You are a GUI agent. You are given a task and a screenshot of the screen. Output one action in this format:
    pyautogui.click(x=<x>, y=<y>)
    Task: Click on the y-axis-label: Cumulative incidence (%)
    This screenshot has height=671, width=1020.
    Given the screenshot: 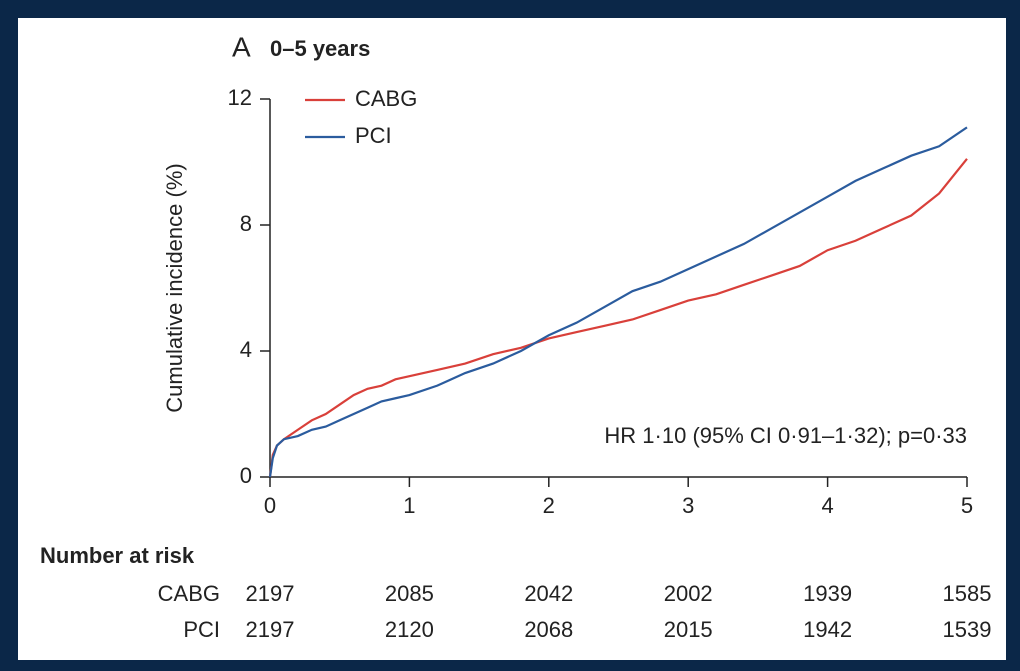 What is the action you would take?
    pyautogui.click(x=174, y=287)
    